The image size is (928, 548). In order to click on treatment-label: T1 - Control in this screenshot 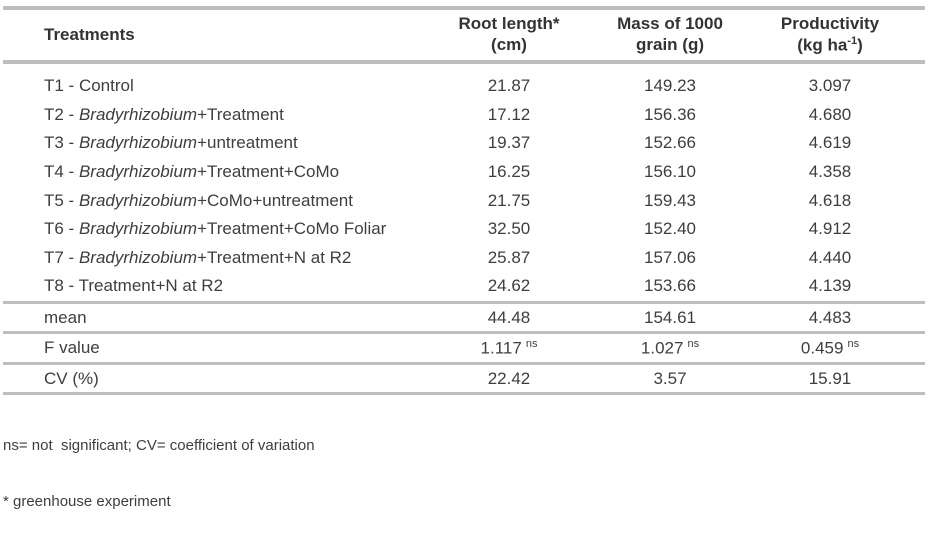, I will do `click(216, 86)`.